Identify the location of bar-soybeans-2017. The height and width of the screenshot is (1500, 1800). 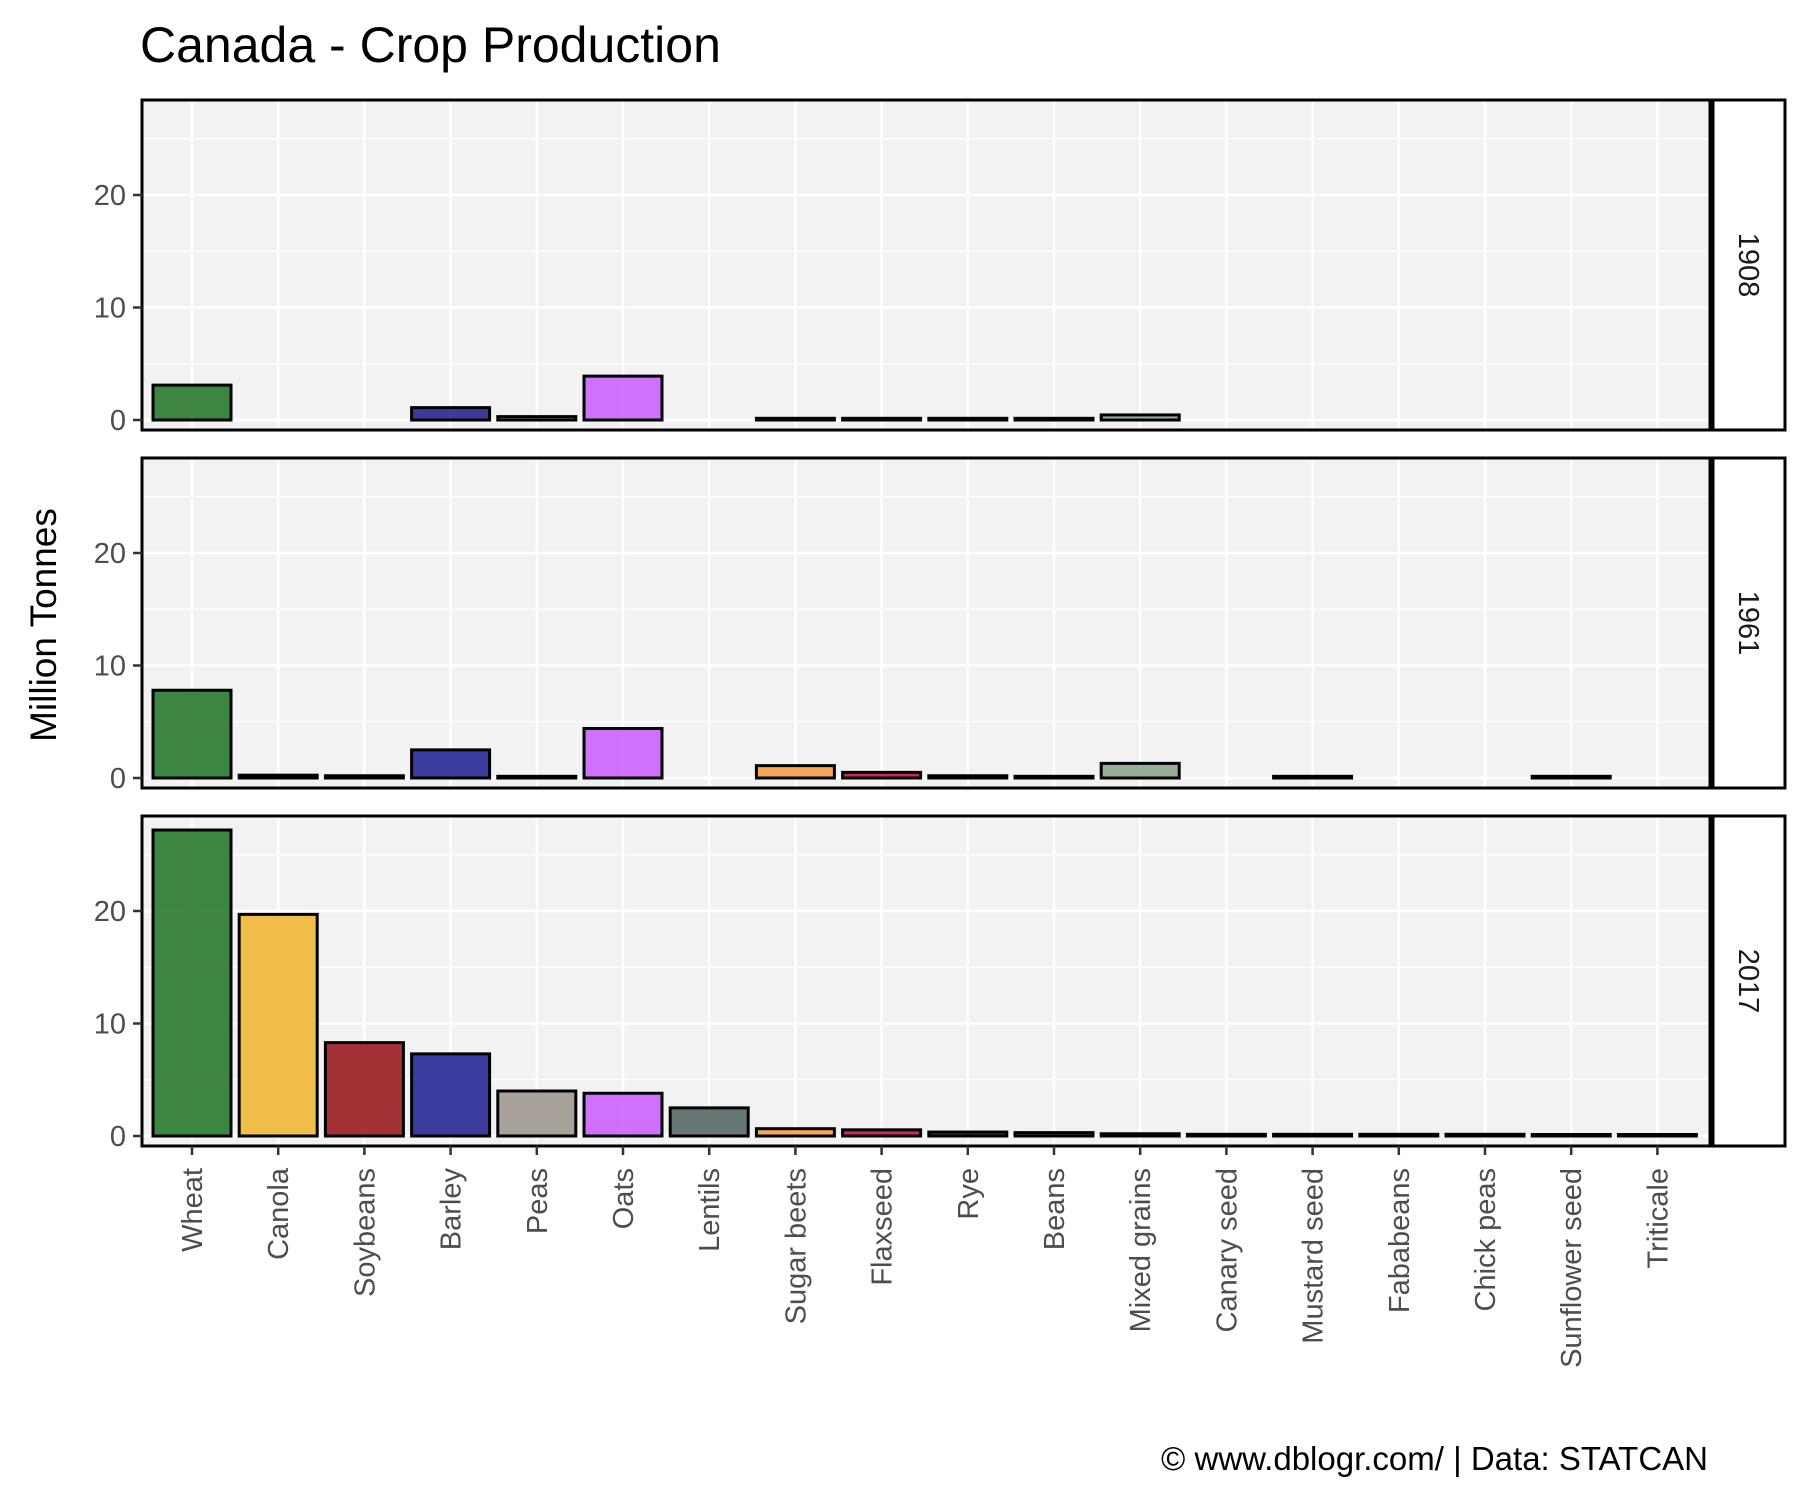
(364, 1089).